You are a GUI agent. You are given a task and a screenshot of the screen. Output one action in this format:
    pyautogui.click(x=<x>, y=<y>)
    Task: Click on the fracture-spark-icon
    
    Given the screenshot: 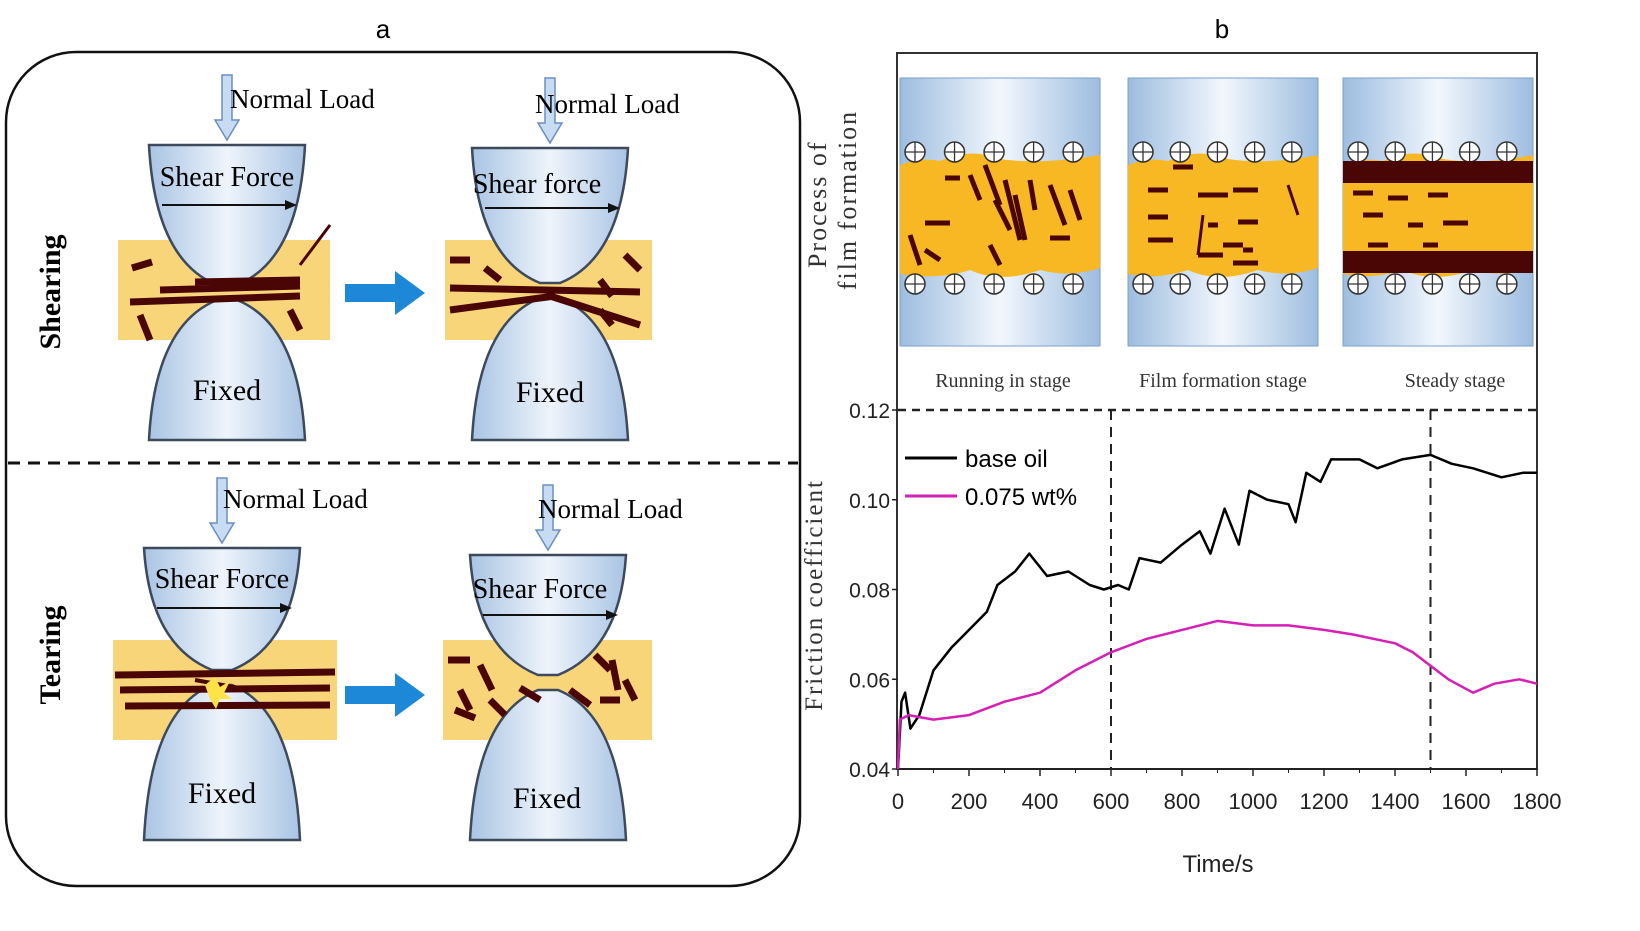 What is the action you would take?
    pyautogui.click(x=218, y=693)
    